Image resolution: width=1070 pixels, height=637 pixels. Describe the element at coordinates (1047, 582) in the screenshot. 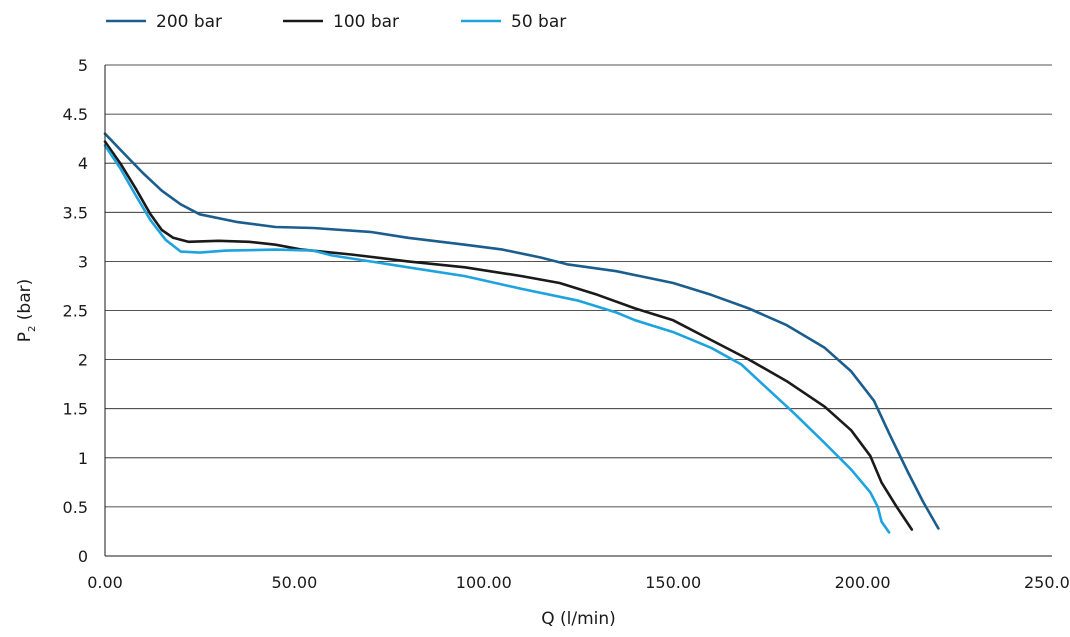

I see `x-tick-label: 250.00` at that location.